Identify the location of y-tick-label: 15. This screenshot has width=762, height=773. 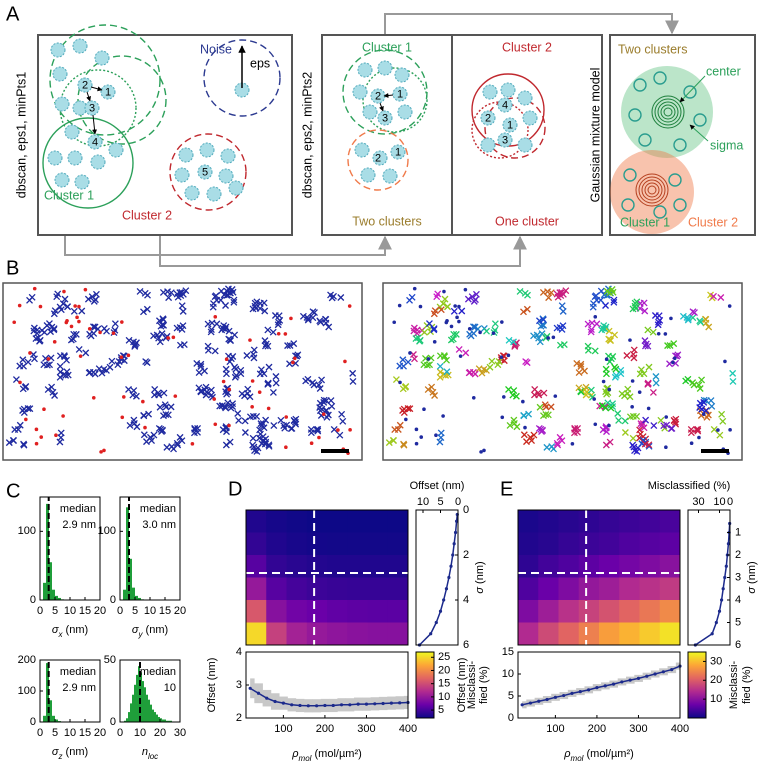
(508, 652).